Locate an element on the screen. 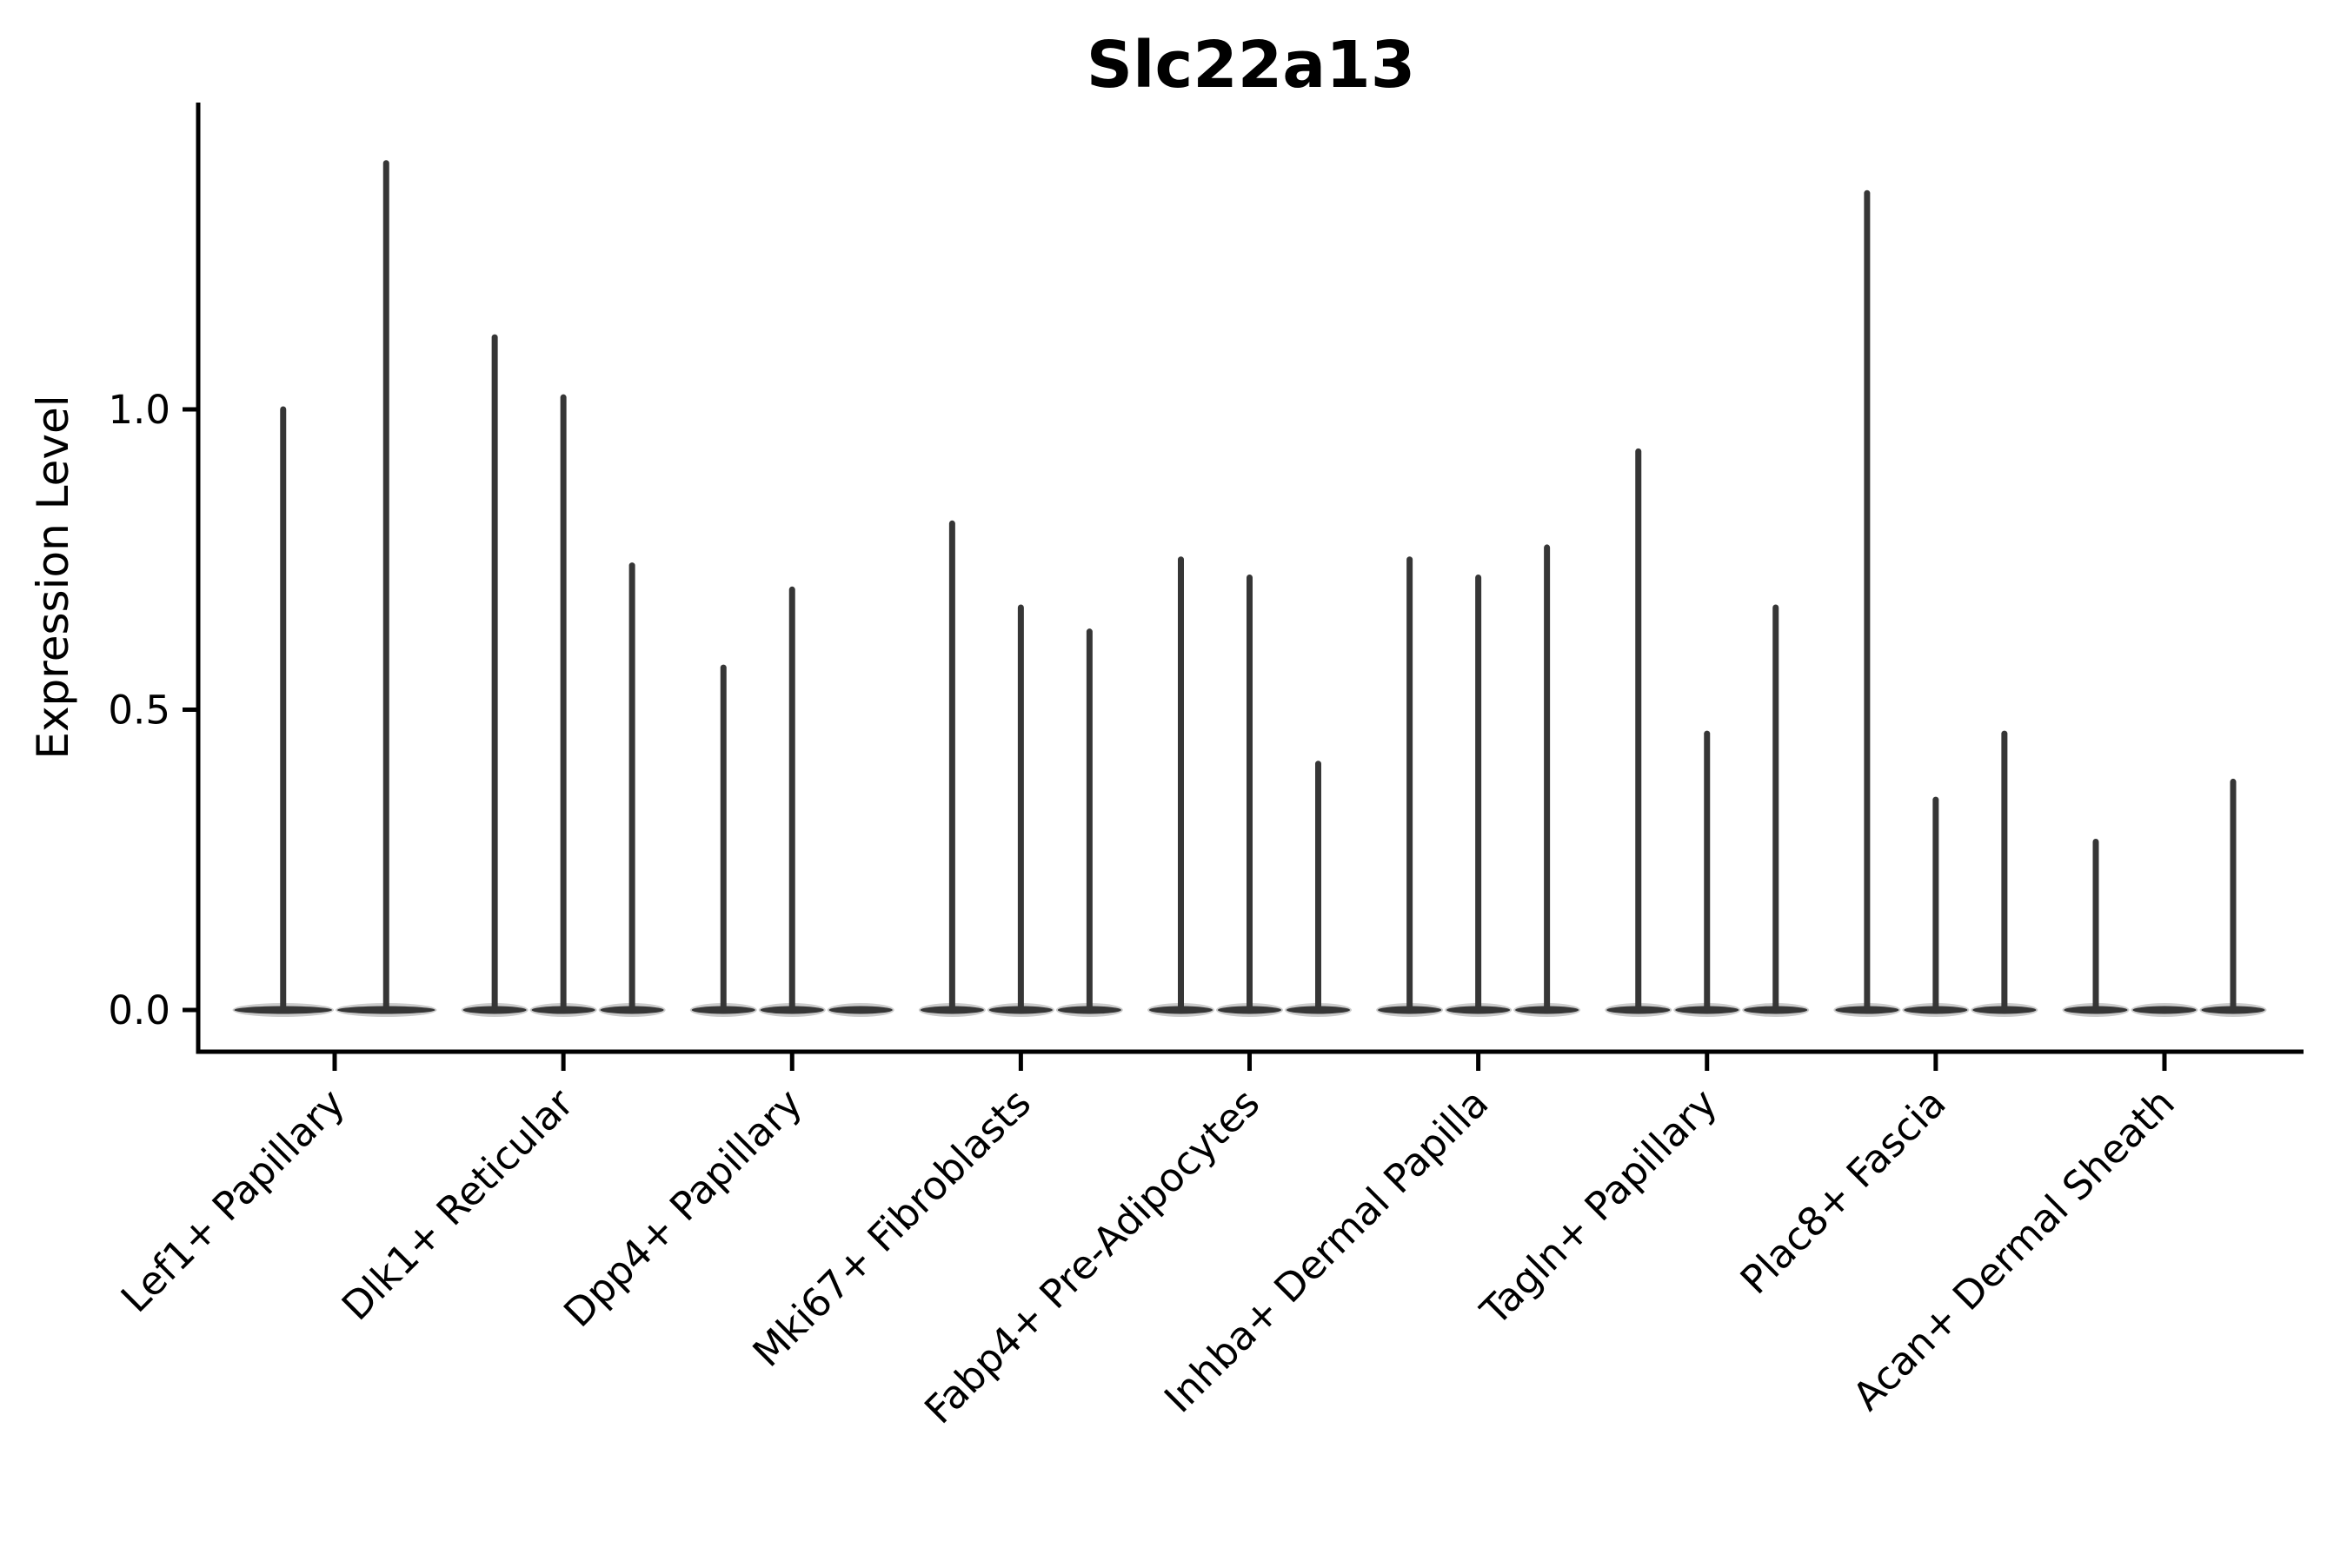  y-axis-label: Expression Level is located at coordinates (53, 577).